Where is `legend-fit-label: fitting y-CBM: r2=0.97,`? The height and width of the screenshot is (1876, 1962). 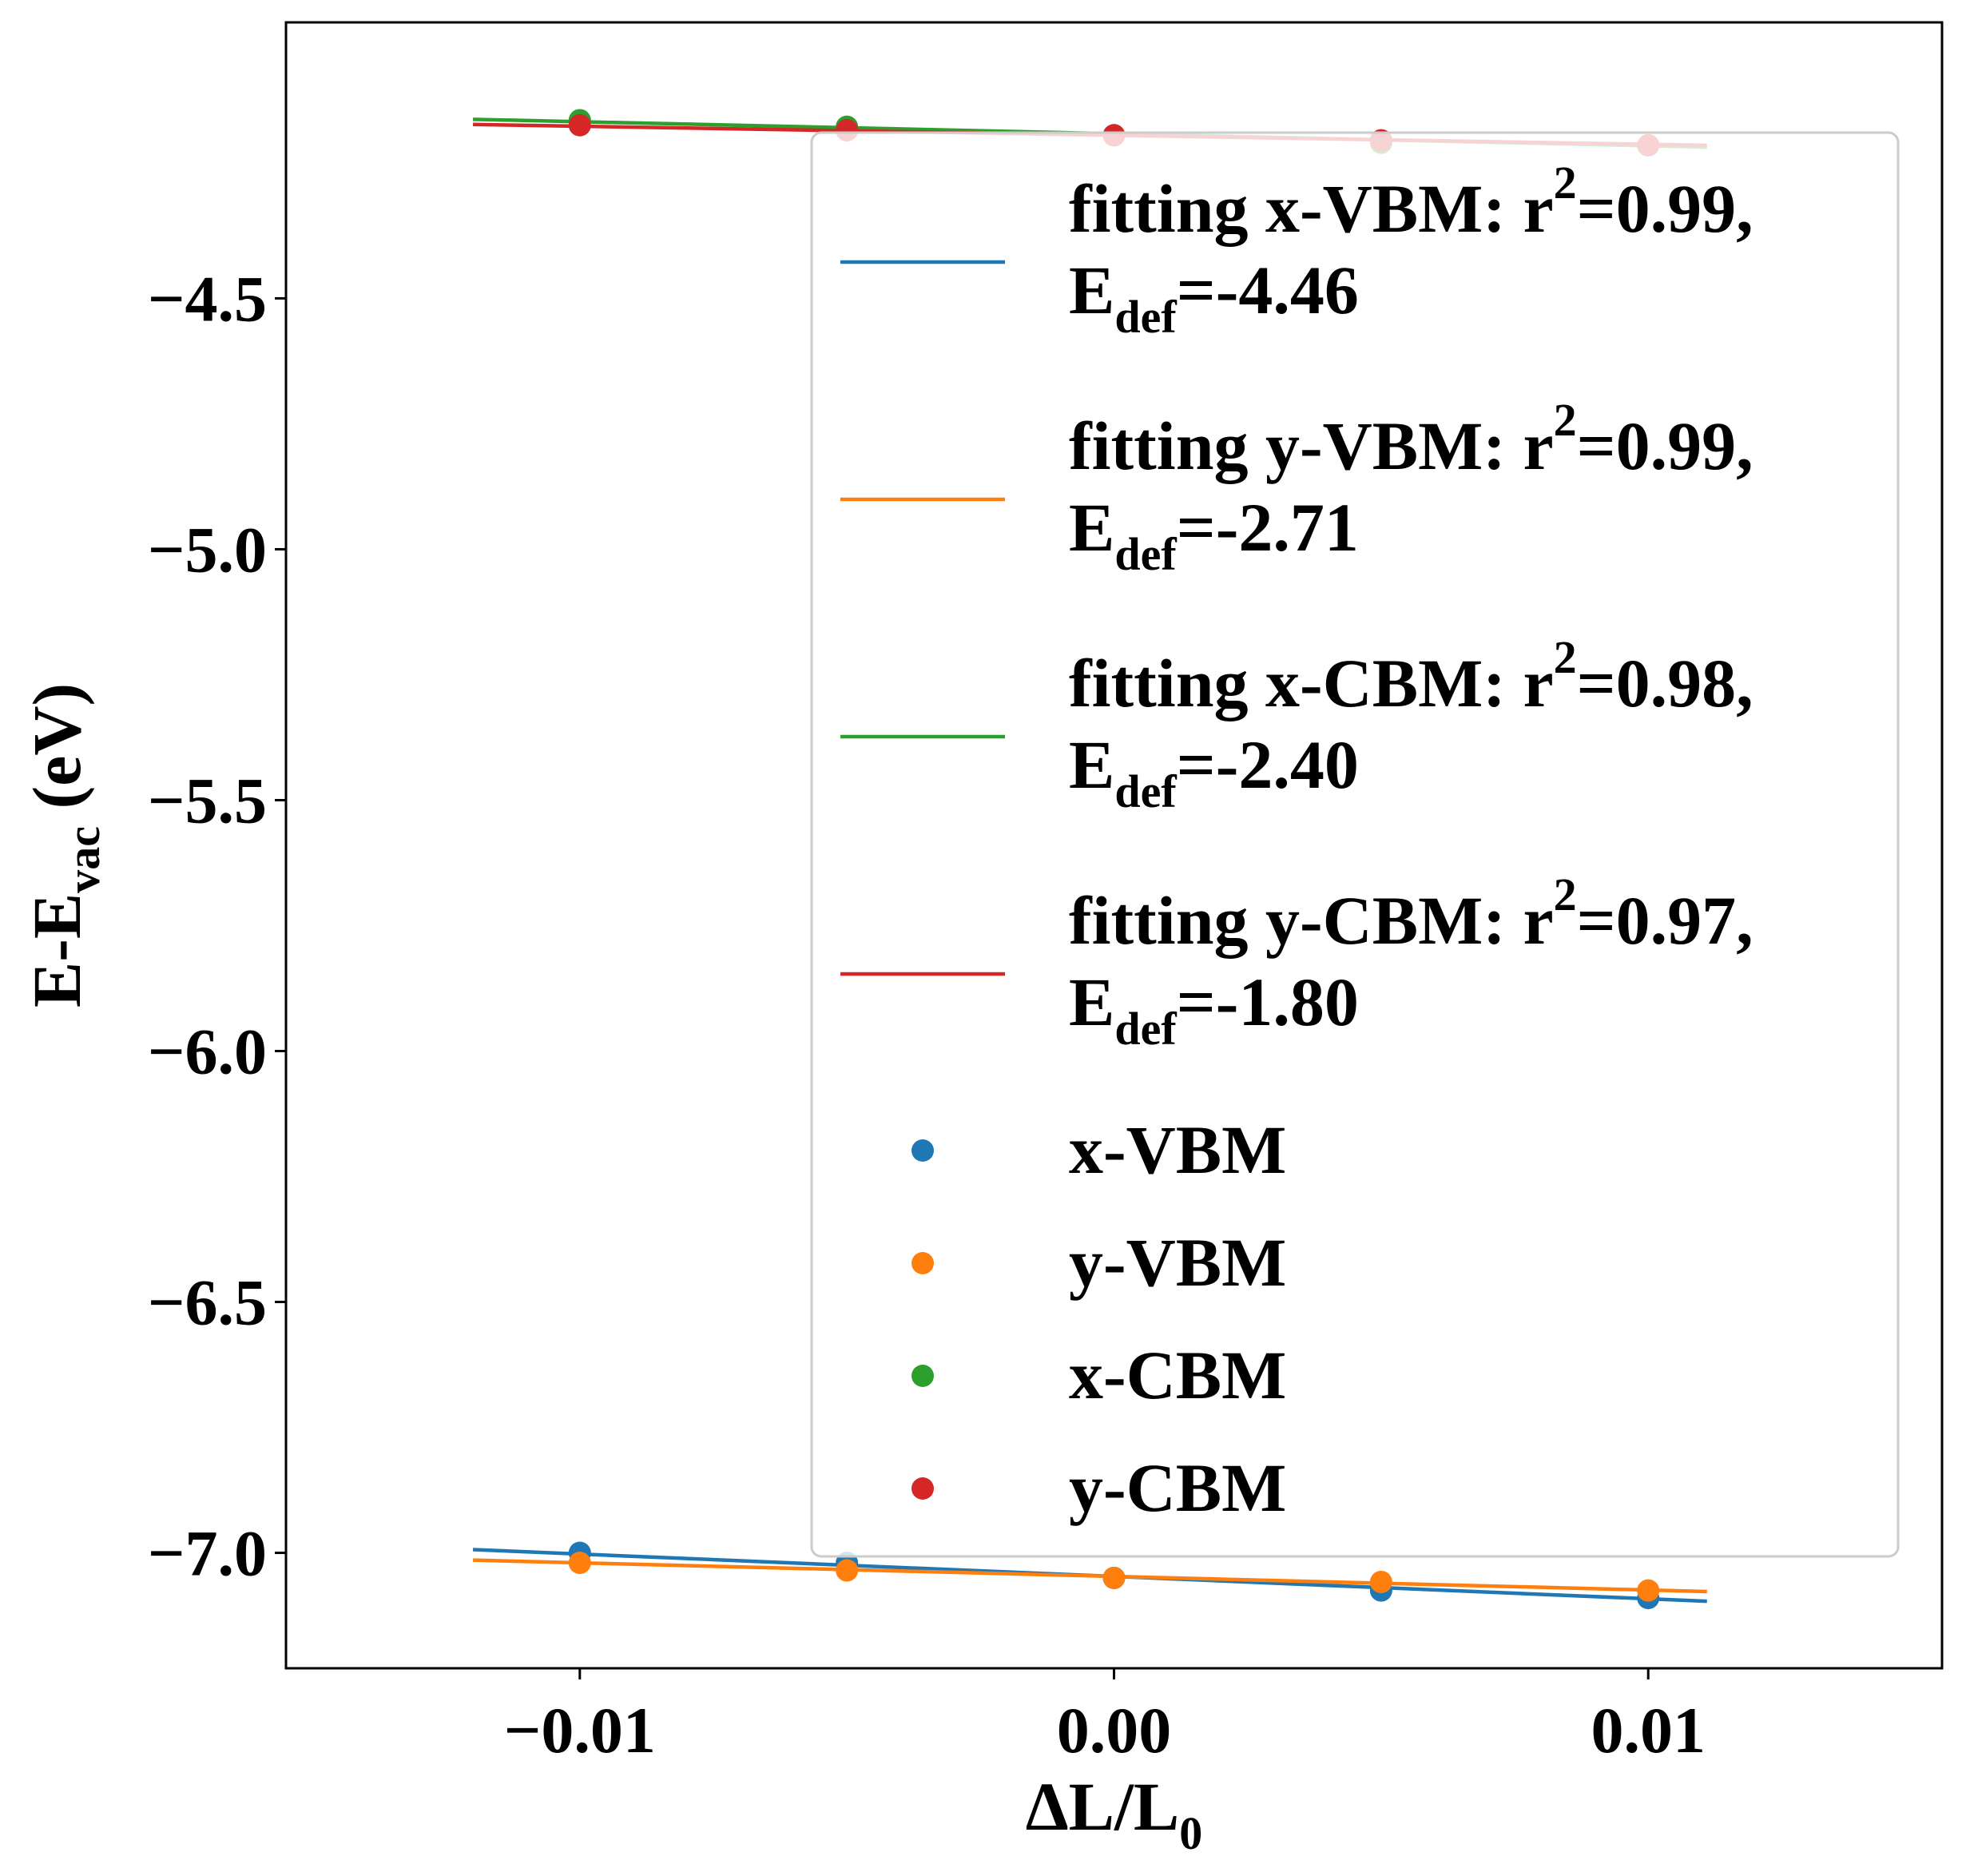 legend-fit-label: fitting y-CBM: r2=0.97, is located at coordinates (1411, 913).